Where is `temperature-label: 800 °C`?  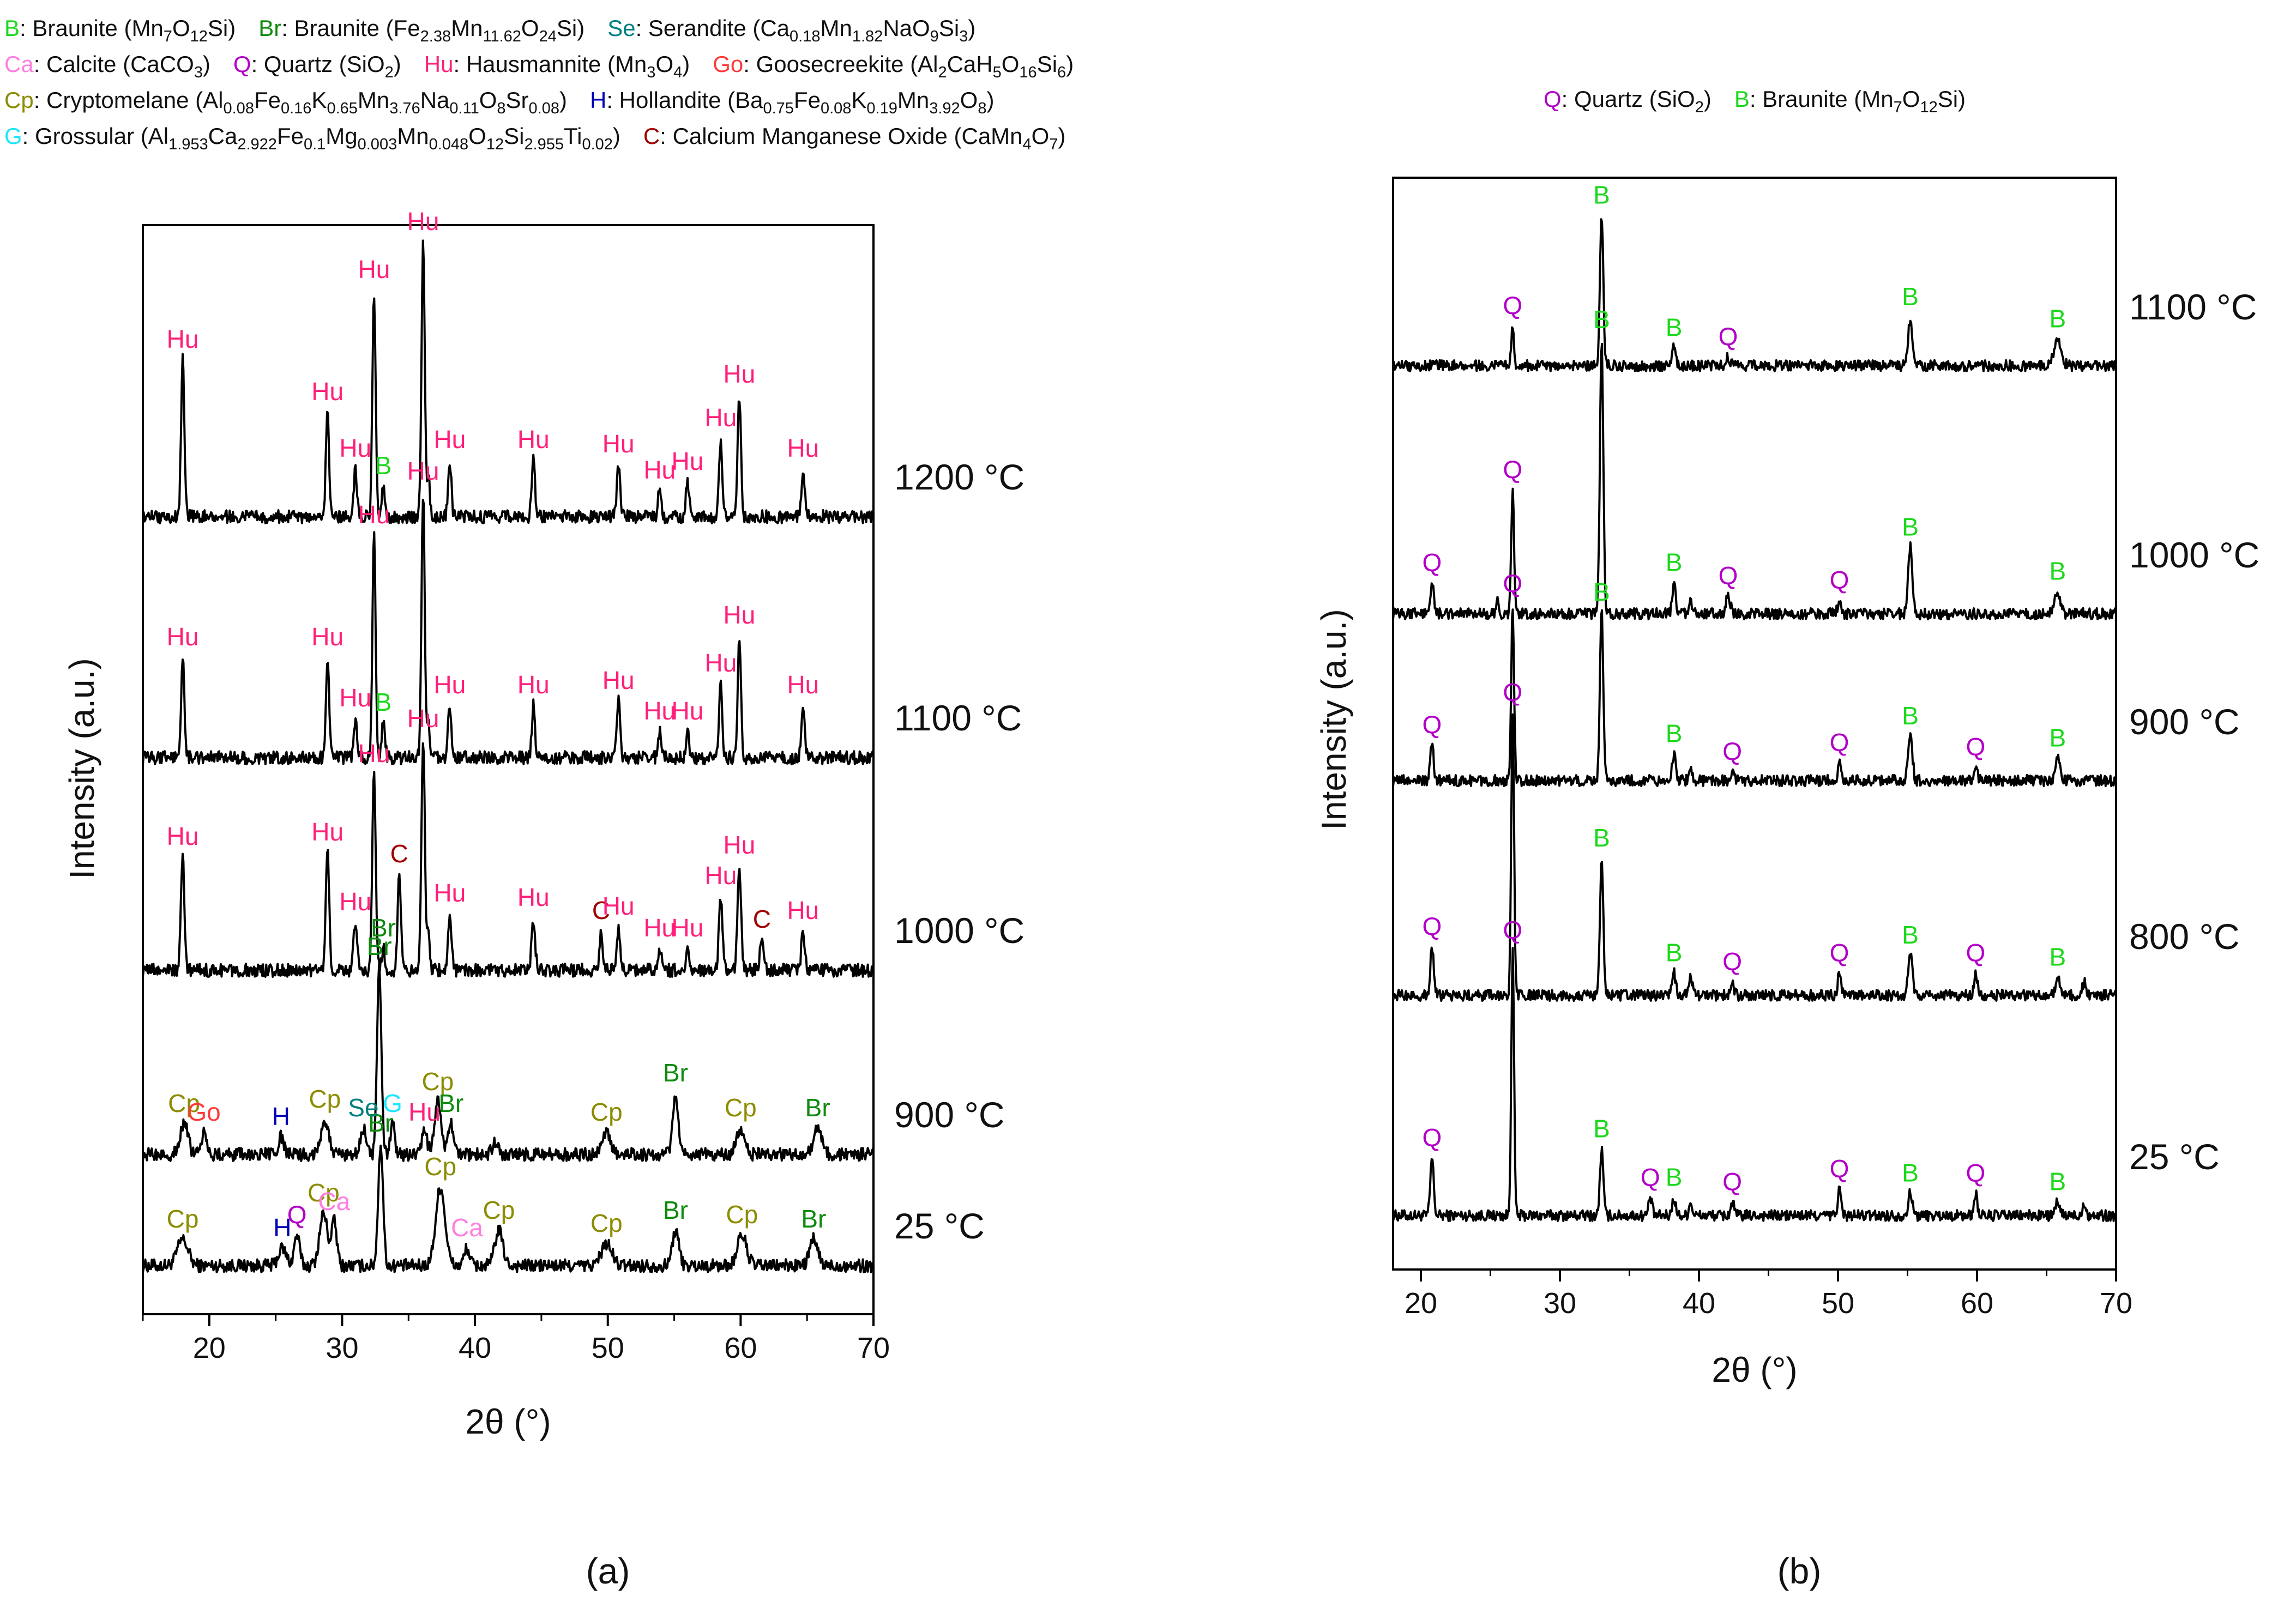 temperature-label: 800 °C is located at coordinates (2184, 936).